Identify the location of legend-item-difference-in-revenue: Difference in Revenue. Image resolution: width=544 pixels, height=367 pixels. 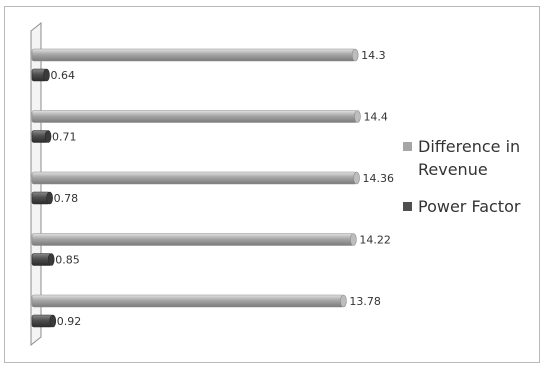
(473, 158).